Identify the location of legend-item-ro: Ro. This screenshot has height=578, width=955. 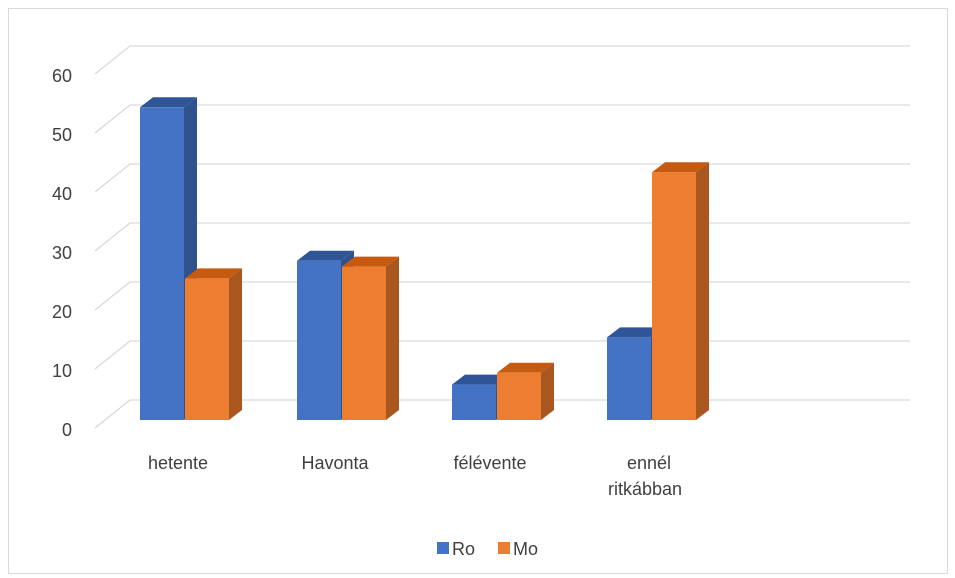
(456, 549).